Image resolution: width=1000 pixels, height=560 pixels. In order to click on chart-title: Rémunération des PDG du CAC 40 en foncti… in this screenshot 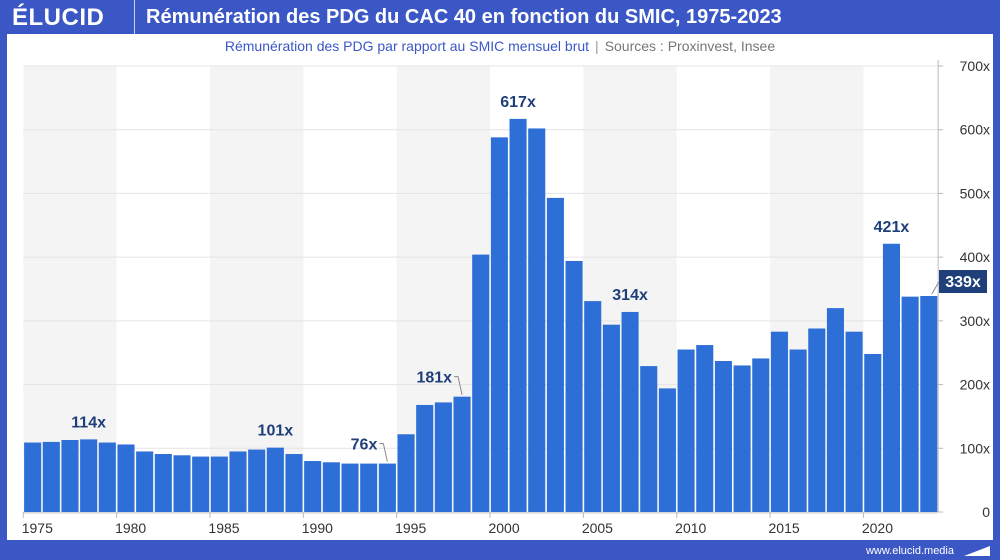, I will do `click(464, 17)`.